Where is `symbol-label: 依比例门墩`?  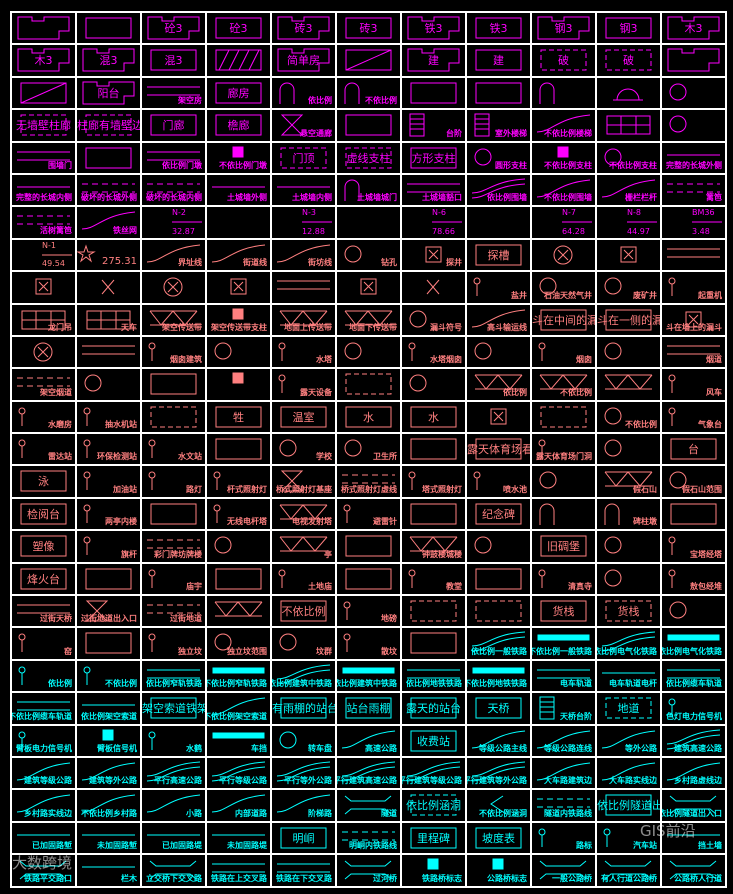
symbol-label: 依比例门墩 is located at coordinates (182, 165).